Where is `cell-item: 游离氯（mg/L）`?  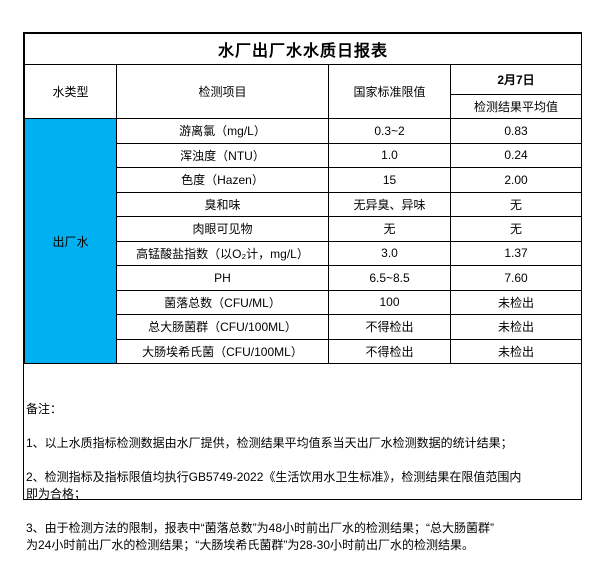 cell-item: 游离氯（mg/L） is located at coordinates (222, 131).